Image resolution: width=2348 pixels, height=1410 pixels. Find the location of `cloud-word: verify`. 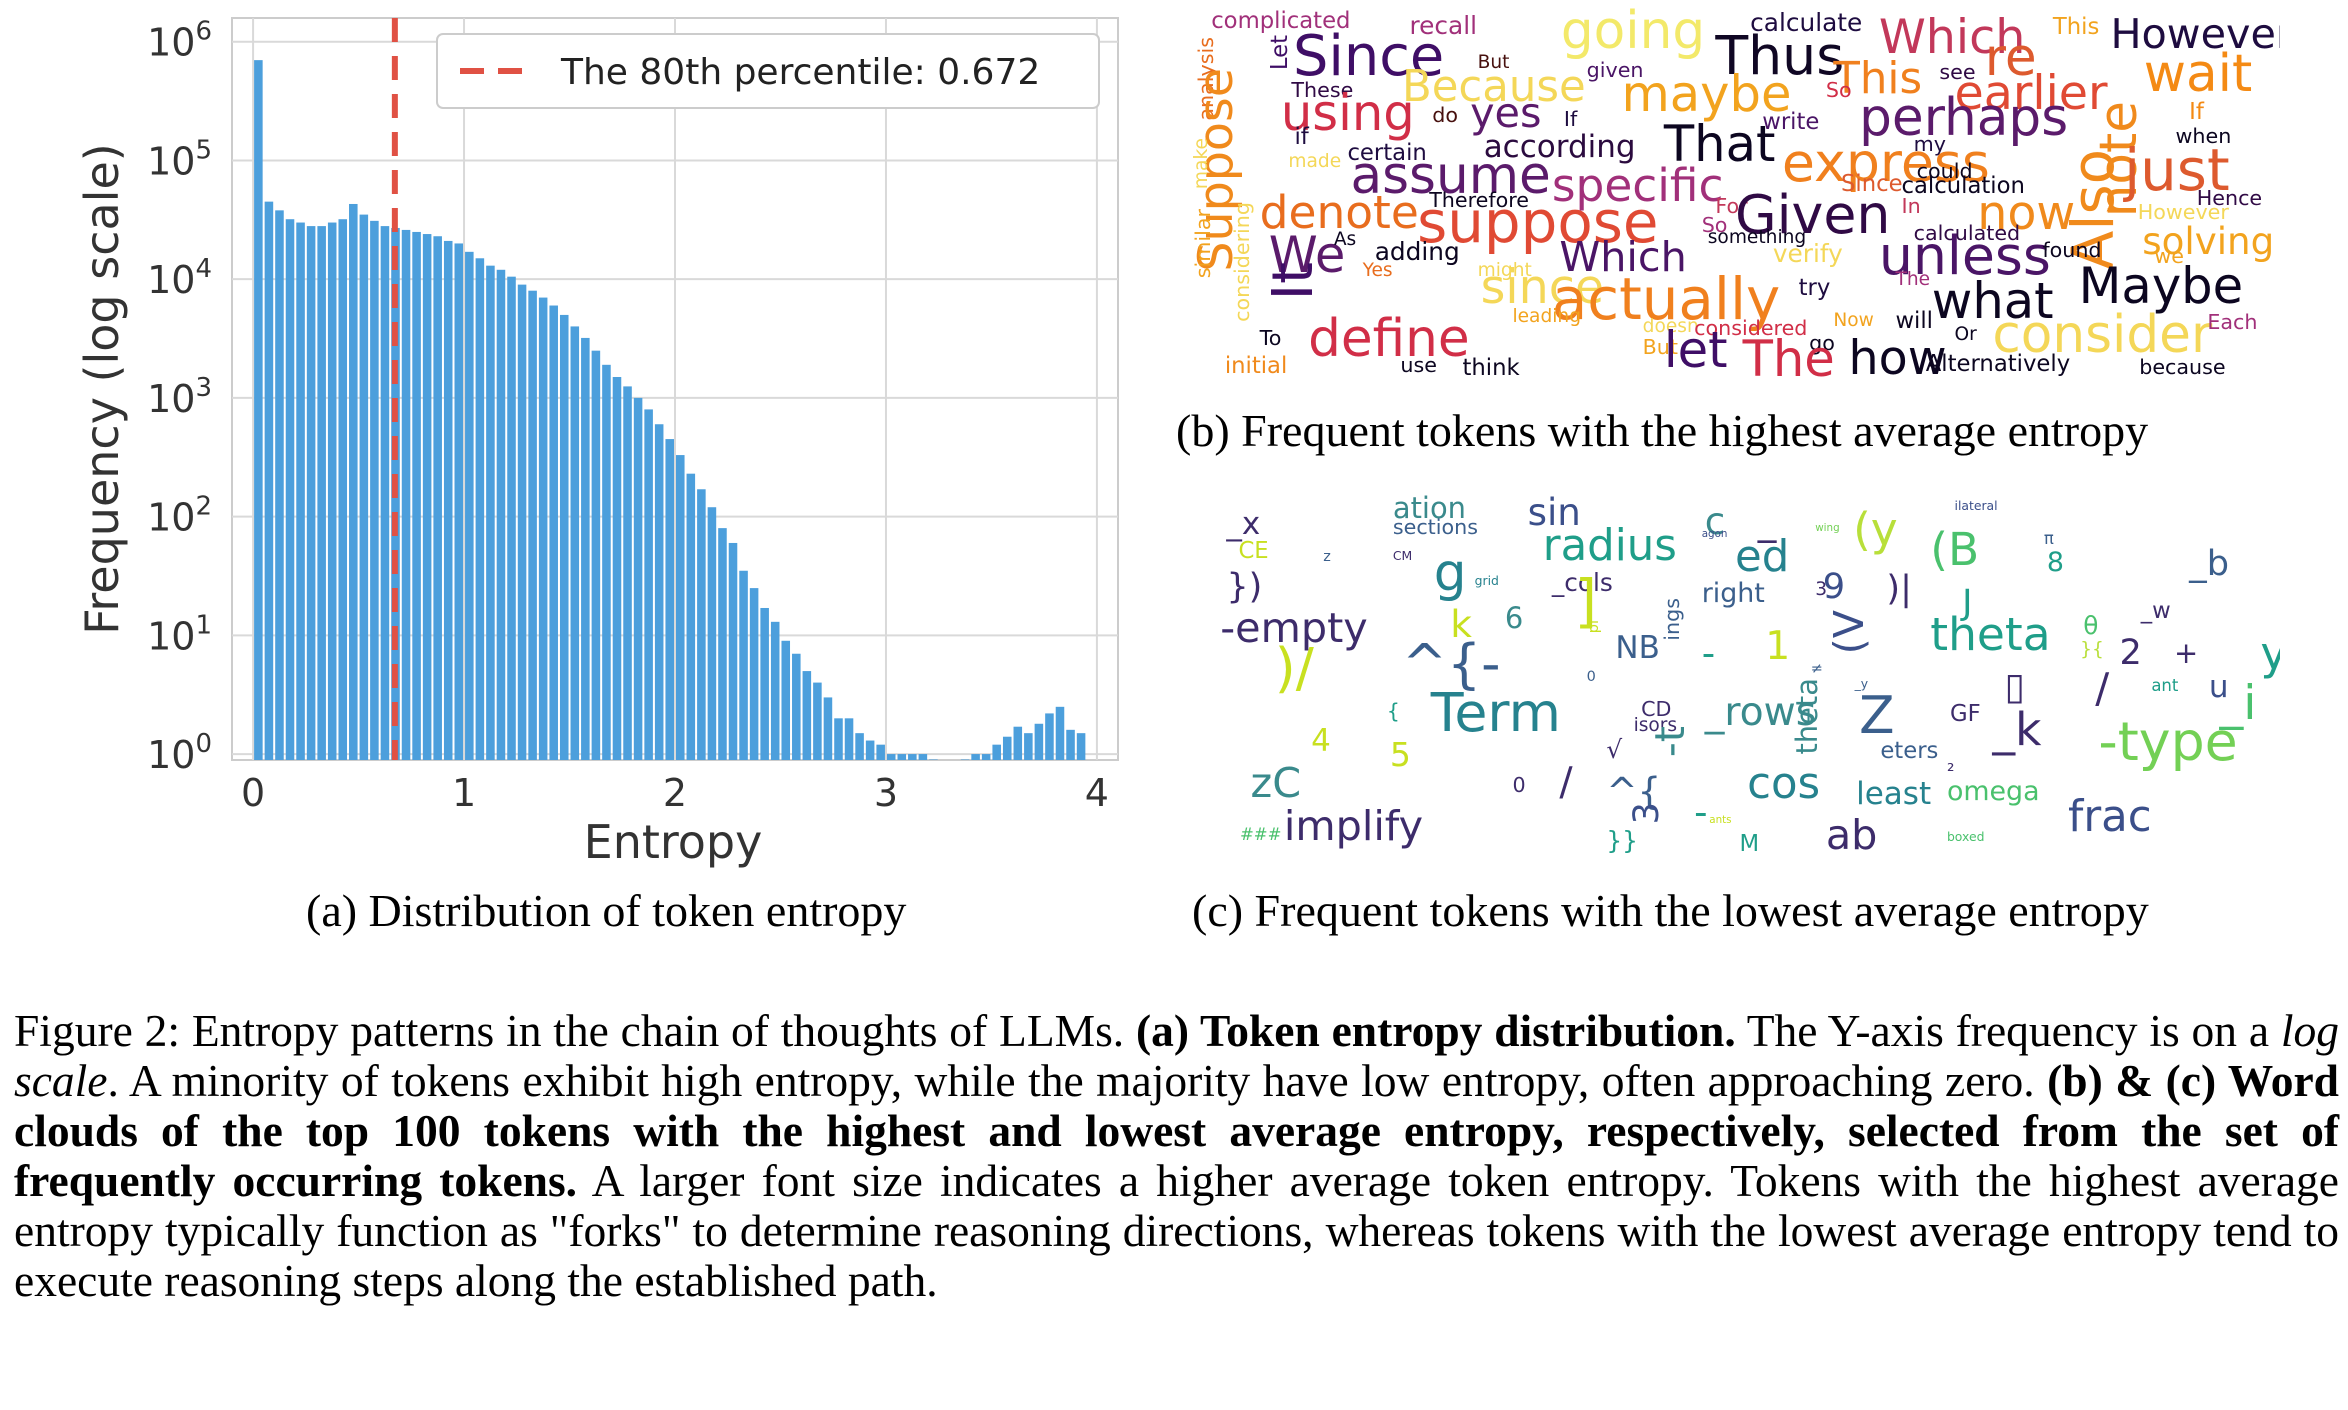

cloud-word: verify is located at coordinates (1807, 253).